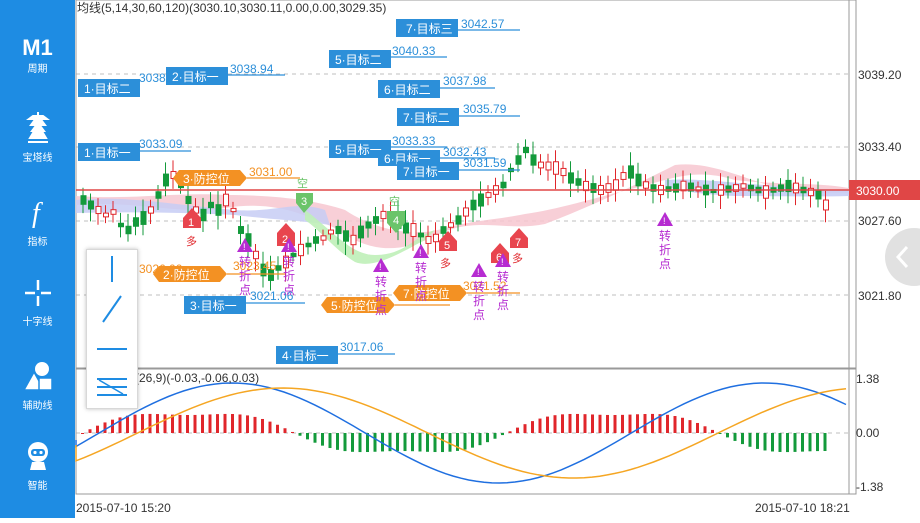 Image resolution: width=920 pixels, height=523 pixels. What do you see at coordinates (112, 309) in the screenshot?
I see `trend-line-tool` at bounding box center [112, 309].